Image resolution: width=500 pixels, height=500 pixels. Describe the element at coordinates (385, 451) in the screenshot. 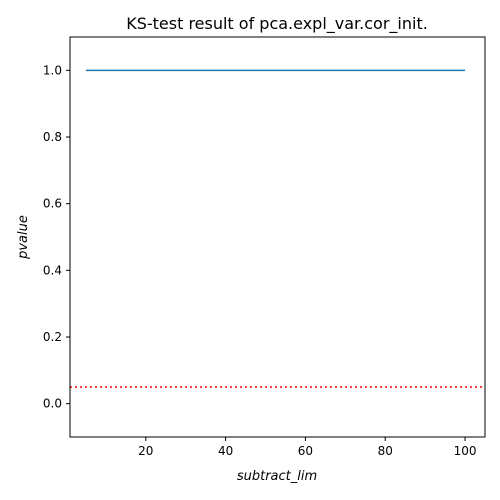

I see `x-tick-label: 80` at that location.